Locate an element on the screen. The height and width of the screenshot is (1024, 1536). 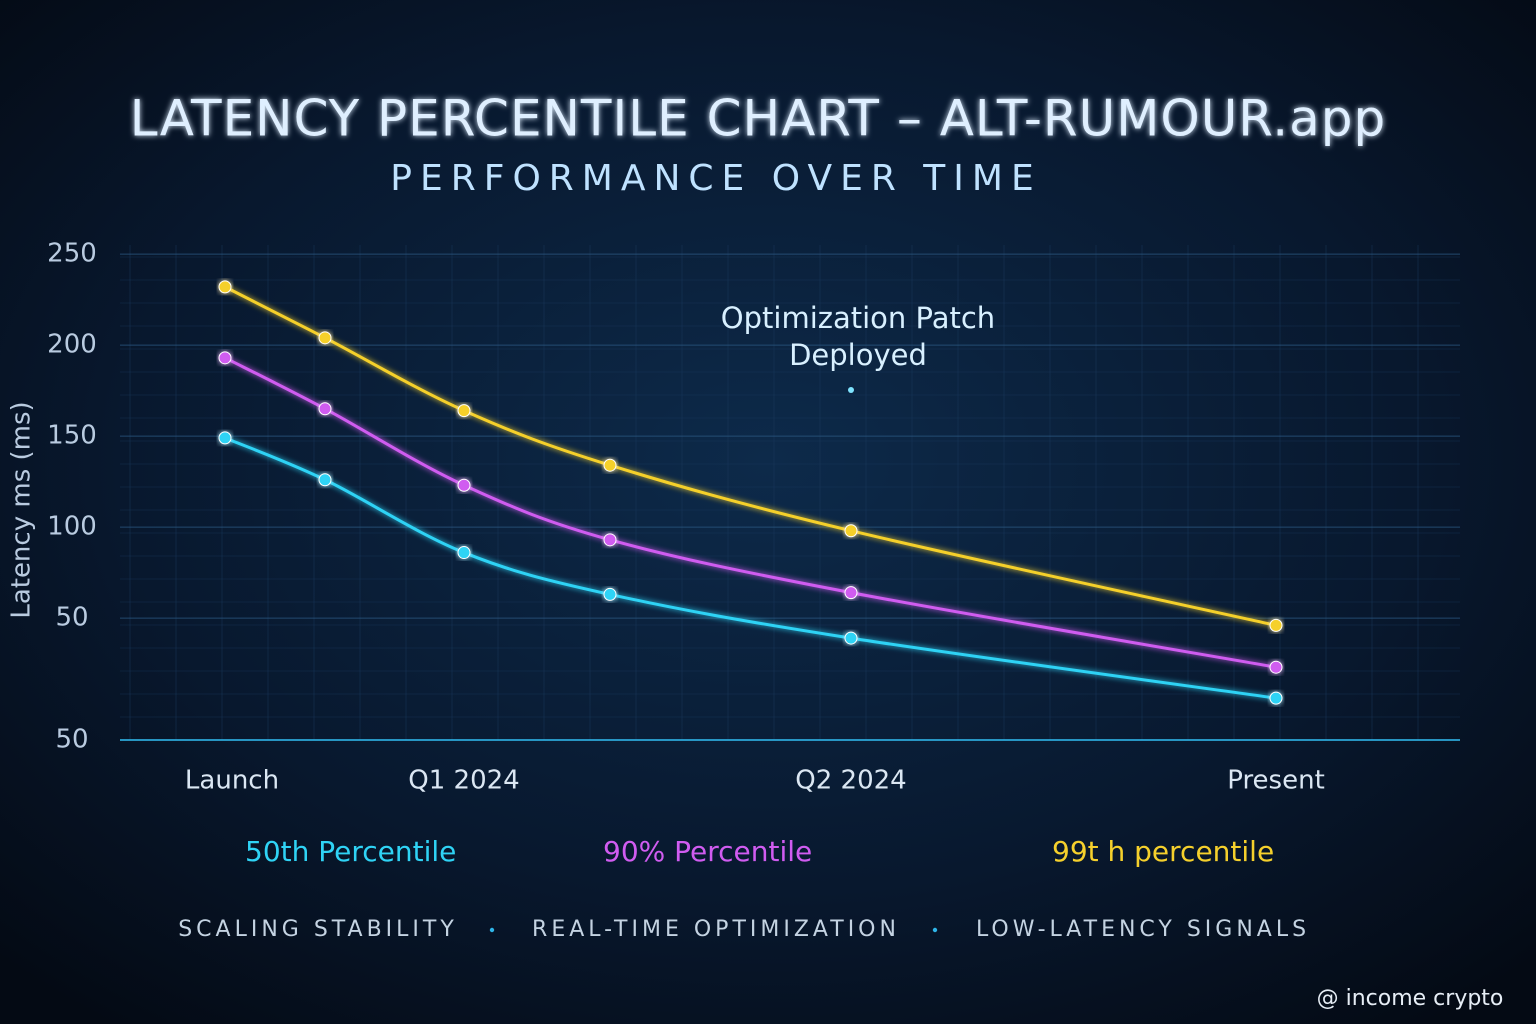
y-tick-label: 250 is located at coordinates (72, 254).